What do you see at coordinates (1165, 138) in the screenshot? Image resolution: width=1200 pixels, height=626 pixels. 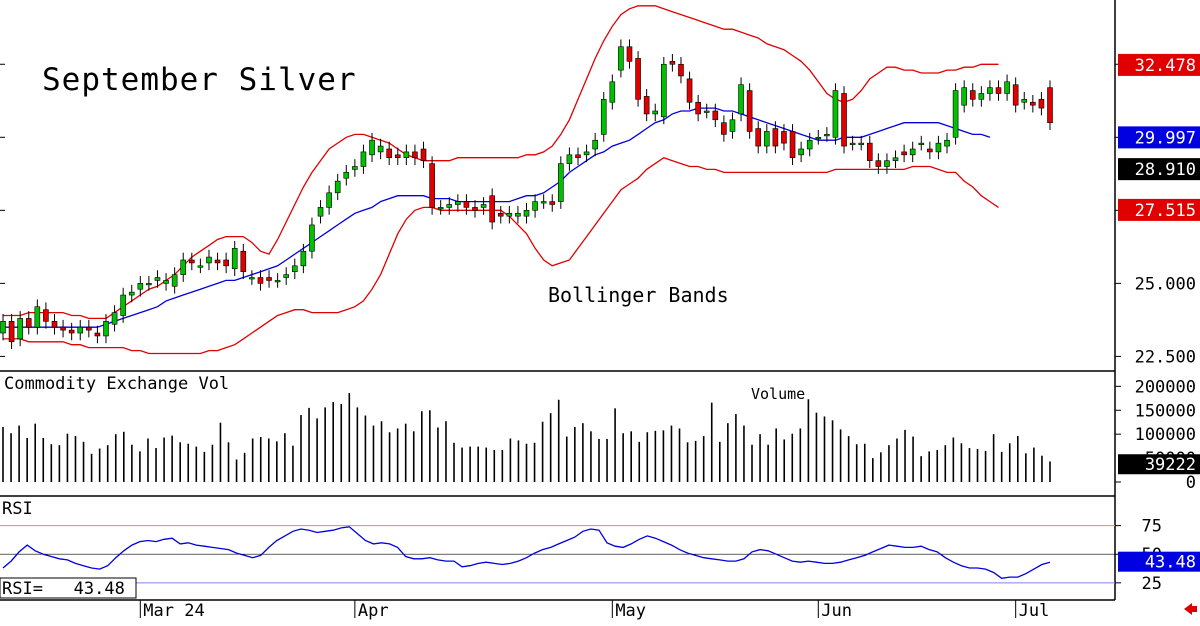 I see `middle-band-flag-label: 29.997` at bounding box center [1165, 138].